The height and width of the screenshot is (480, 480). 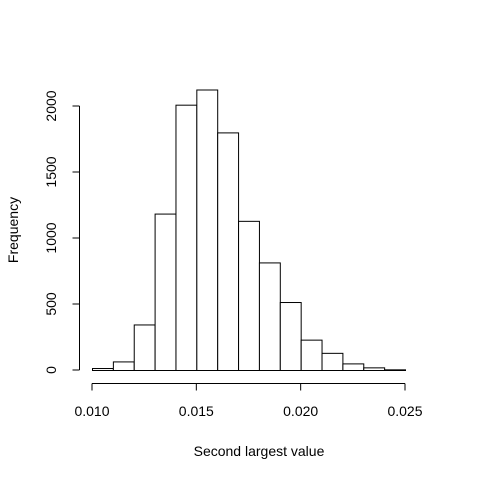 What do you see at coordinates (404, 411) in the screenshot?
I see `x-tick-label: 0.025` at bounding box center [404, 411].